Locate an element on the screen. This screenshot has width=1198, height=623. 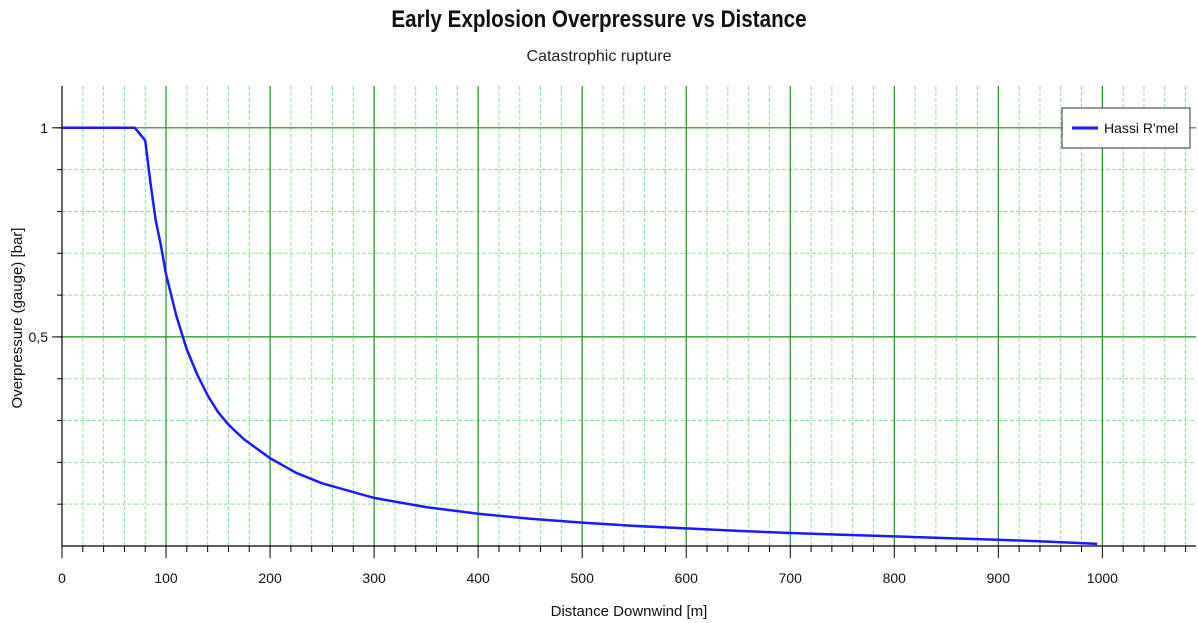
x-tick-label: 200 is located at coordinates (270, 578).